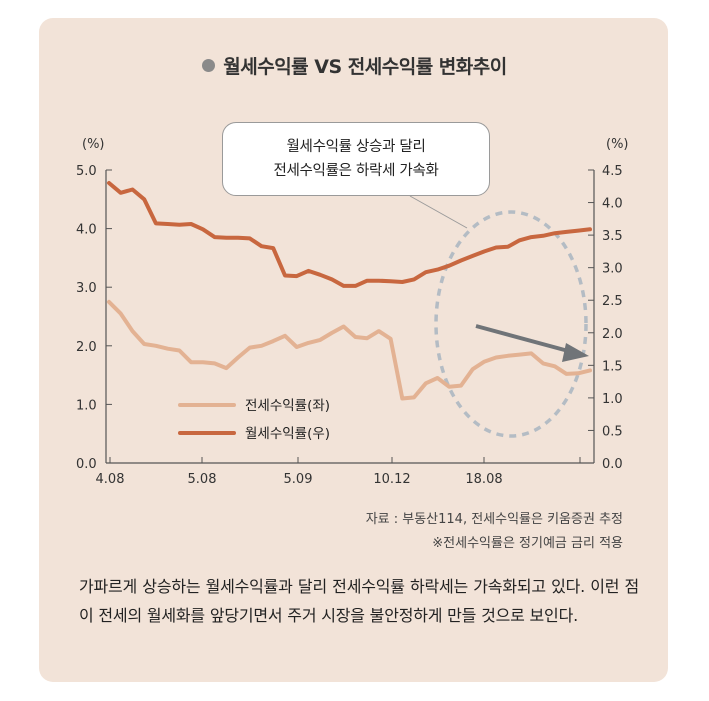 The height and width of the screenshot is (701, 709). Describe the element at coordinates (391, 479) in the screenshot. I see `x-tick-label: 10.12` at that location.